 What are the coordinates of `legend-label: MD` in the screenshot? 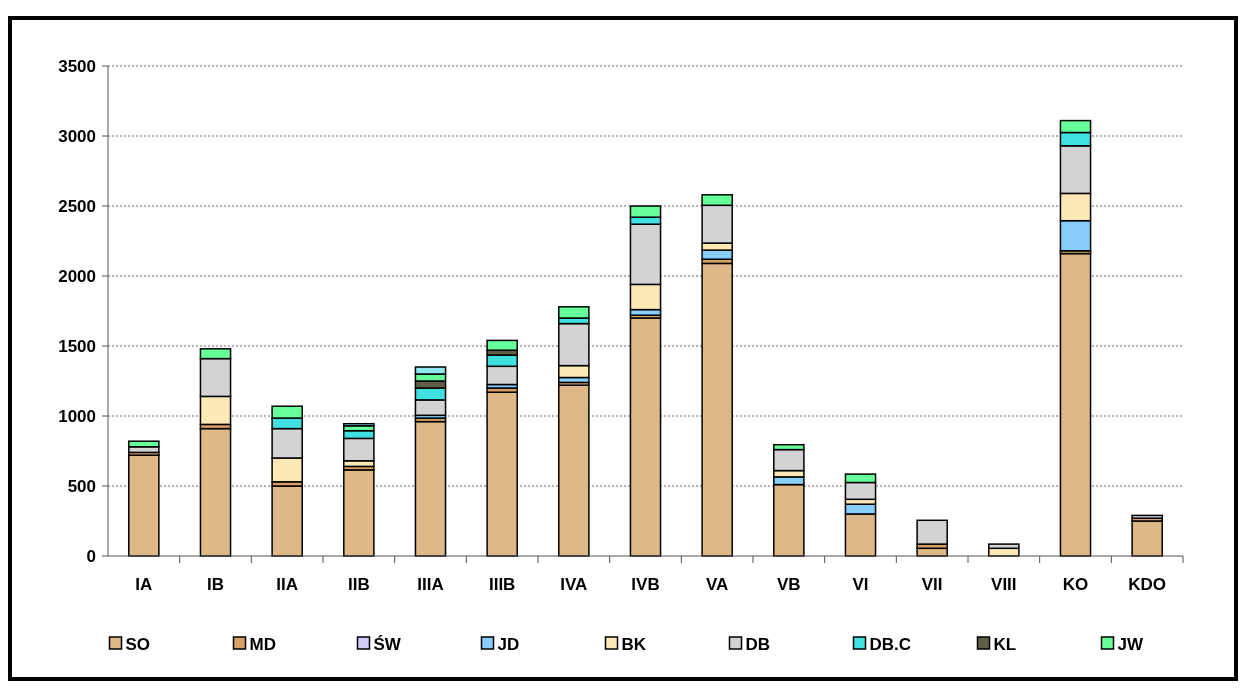 It's located at (262, 644).